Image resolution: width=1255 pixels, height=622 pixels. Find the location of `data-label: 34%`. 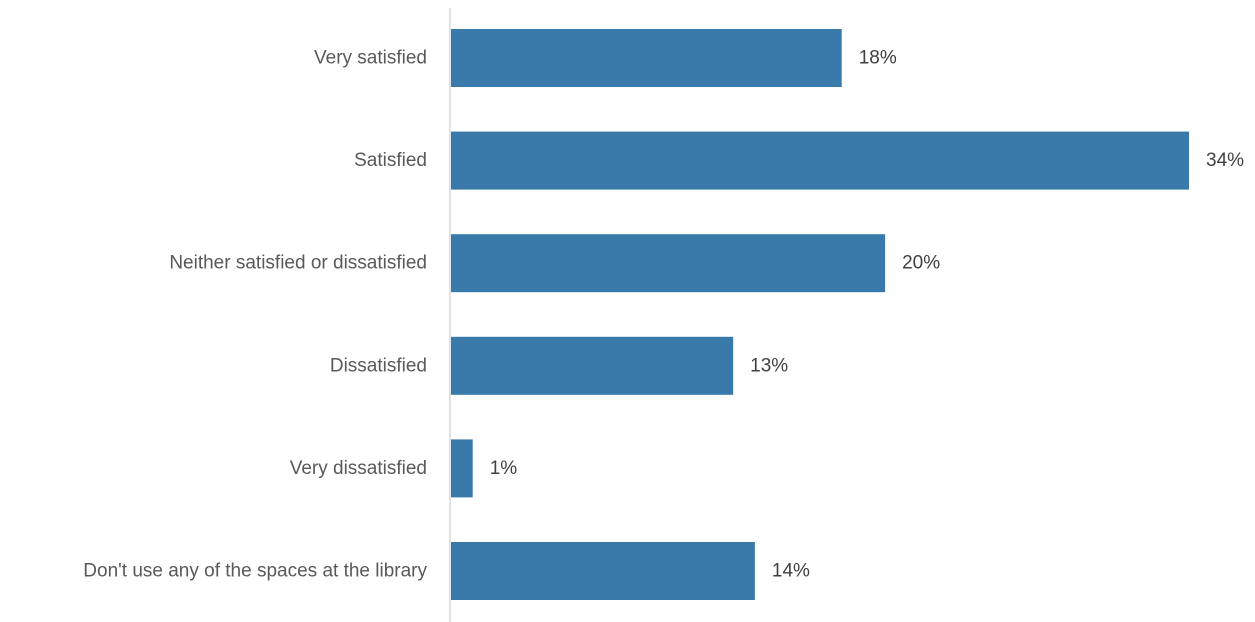

data-label: 34% is located at coordinates (1225, 160).